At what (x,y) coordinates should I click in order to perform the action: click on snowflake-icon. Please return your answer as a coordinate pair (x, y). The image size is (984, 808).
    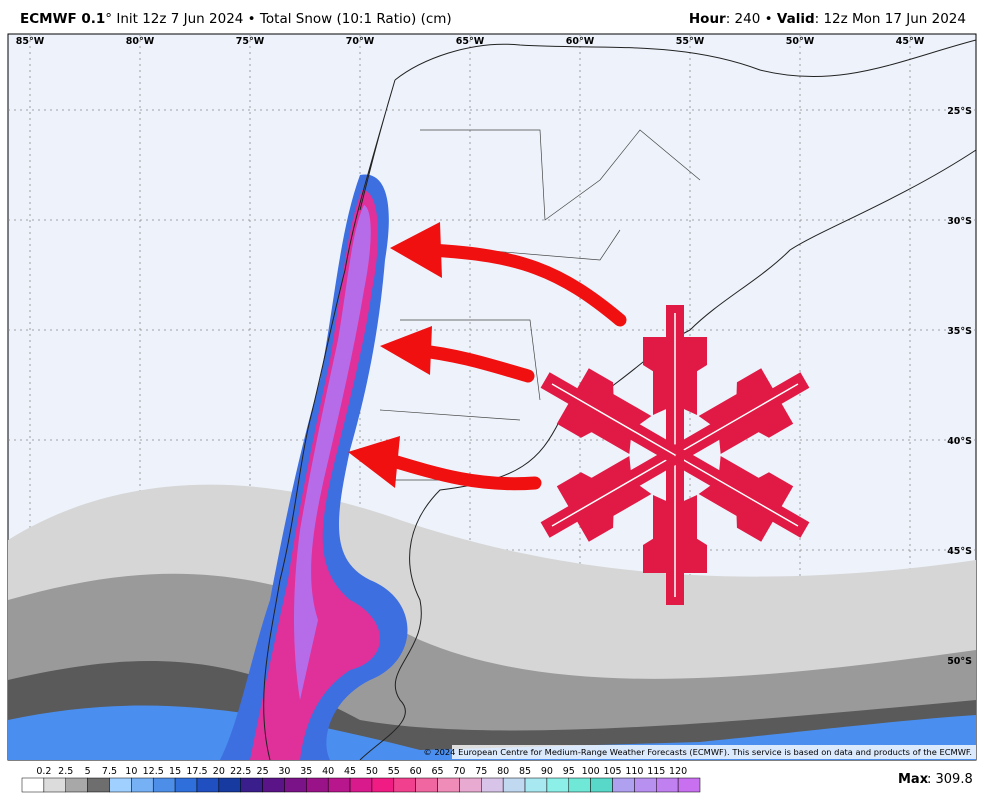
    Looking at the image, I should click on (675, 455).